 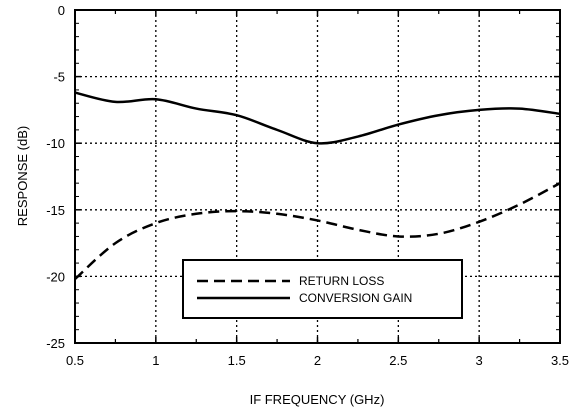 What do you see at coordinates (237, 360) in the screenshot?
I see `x-tick-label: 1.5` at bounding box center [237, 360].